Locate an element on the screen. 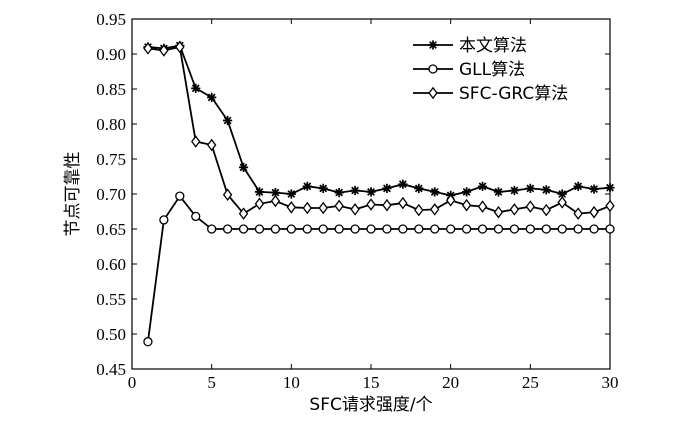 The image size is (700, 422). legend-label: GLL算法 is located at coordinates (492, 70).